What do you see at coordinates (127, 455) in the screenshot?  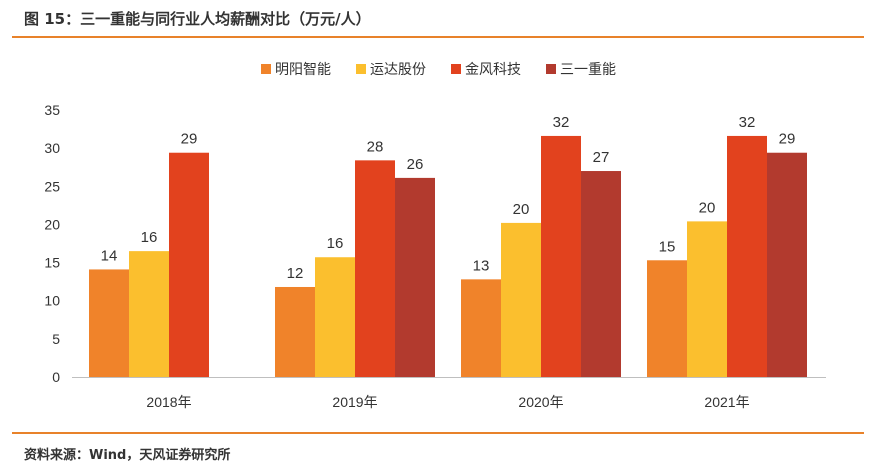 I see `source-note: 资料来源：Wind，天风证券研究所` at bounding box center [127, 455].